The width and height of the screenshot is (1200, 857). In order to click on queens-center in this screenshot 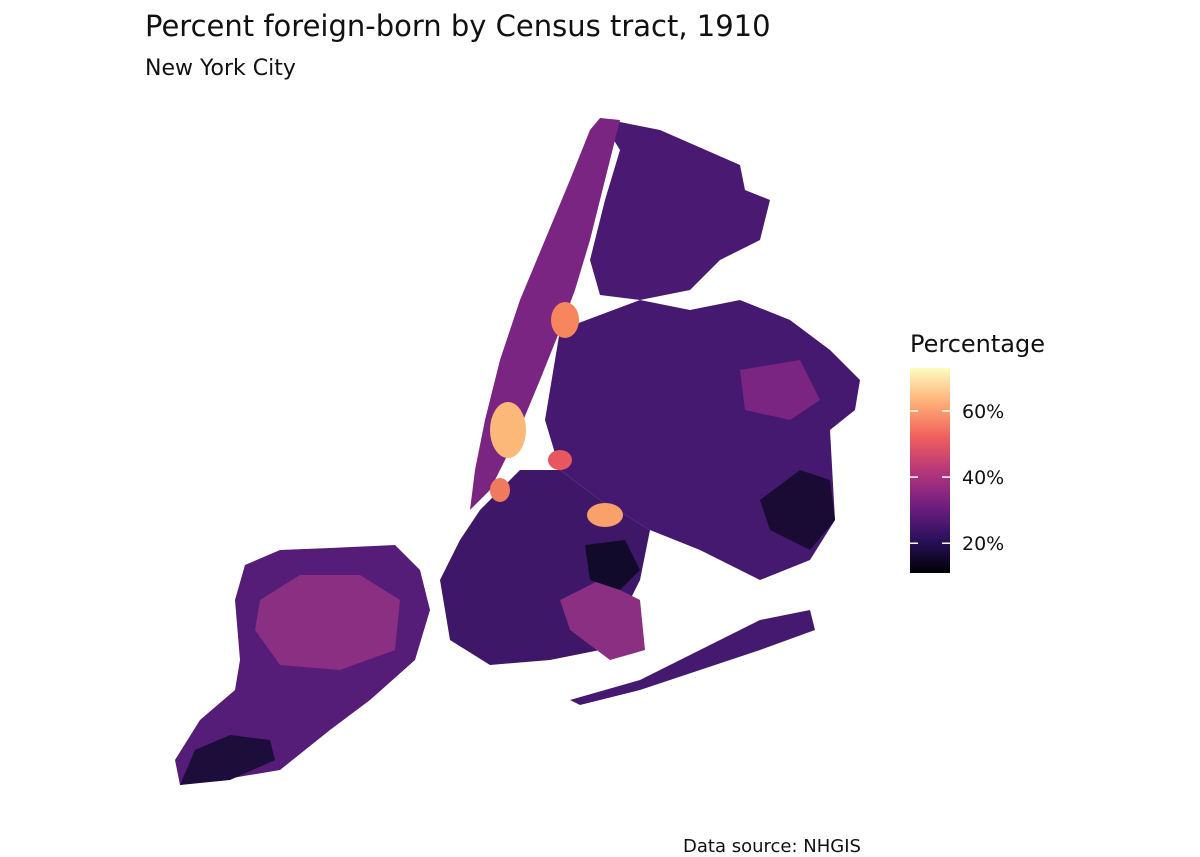, I will do `click(780, 390)`.